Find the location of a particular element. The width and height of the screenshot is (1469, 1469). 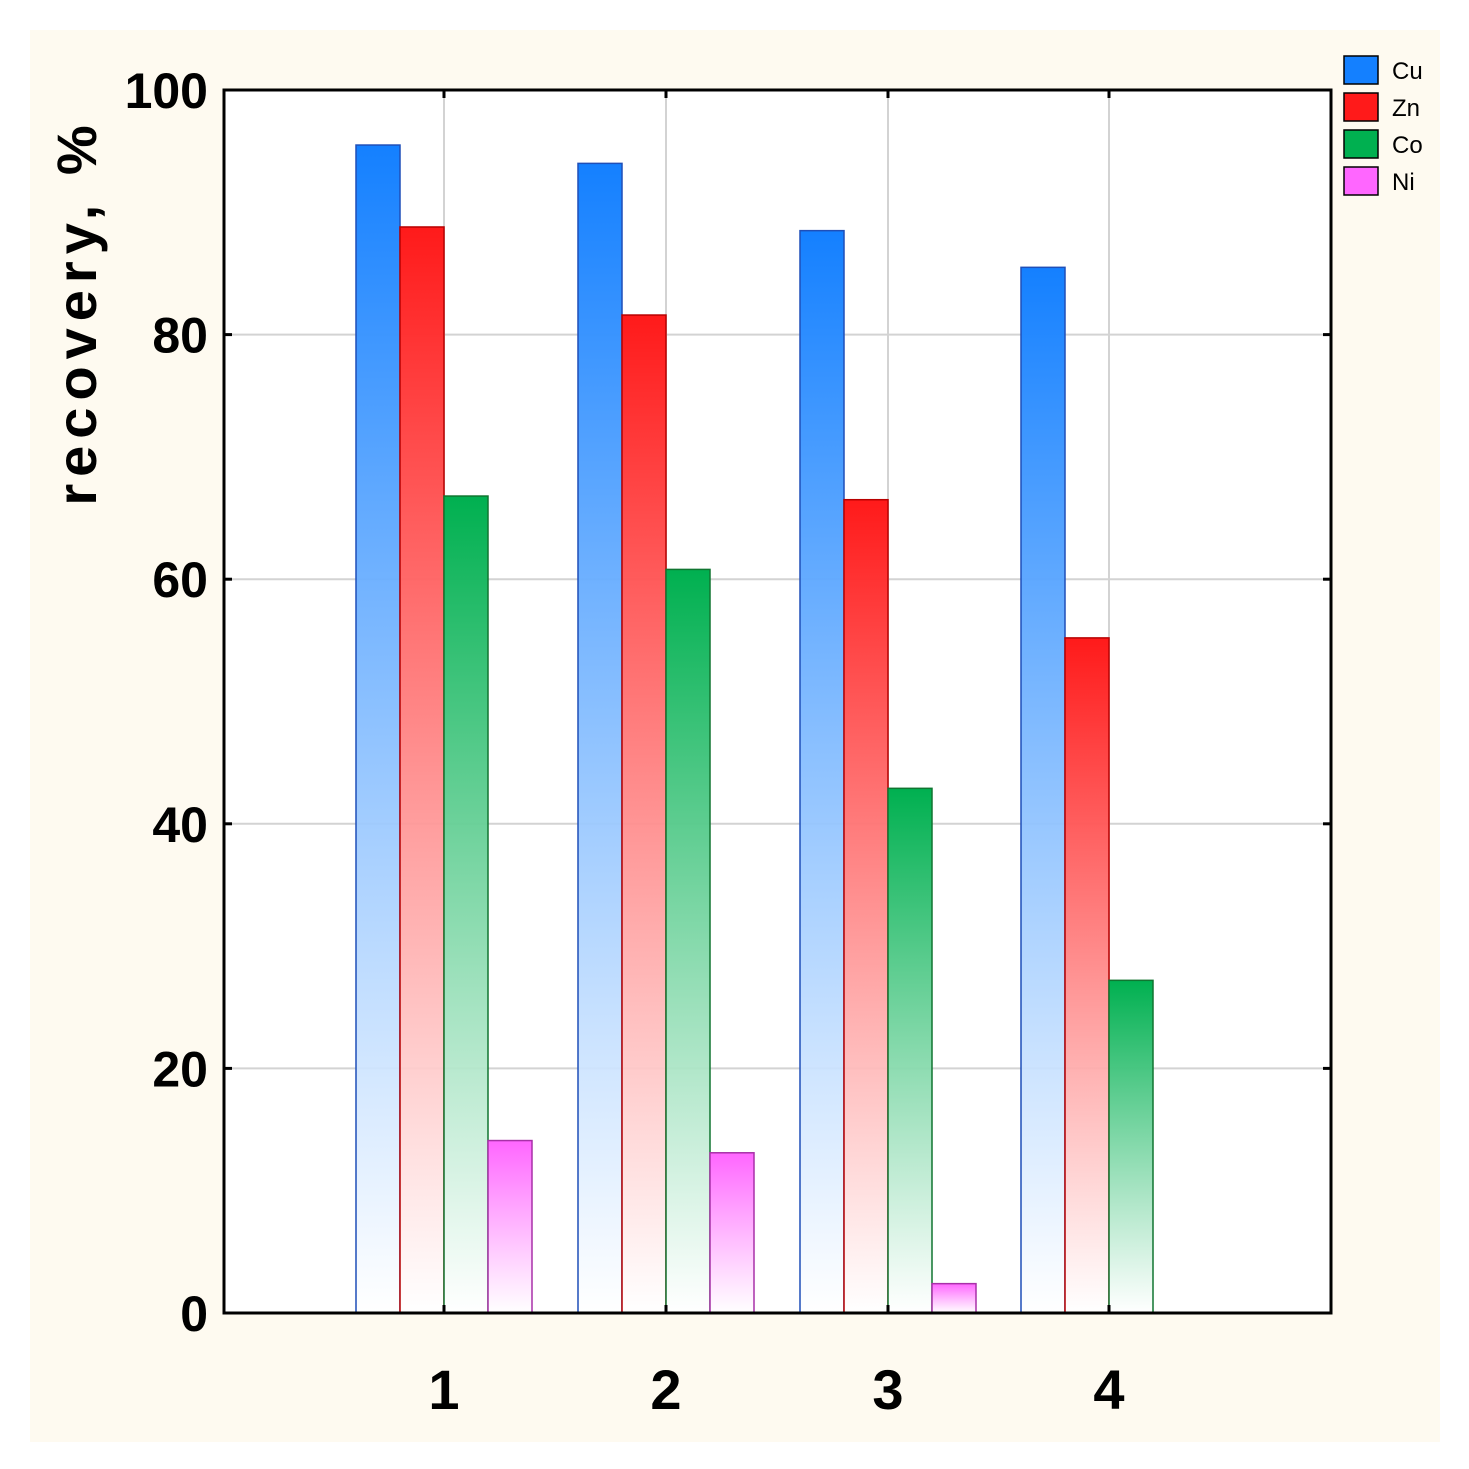

x-tick-labels: 1 2 3 4 is located at coordinates (776, 1389).